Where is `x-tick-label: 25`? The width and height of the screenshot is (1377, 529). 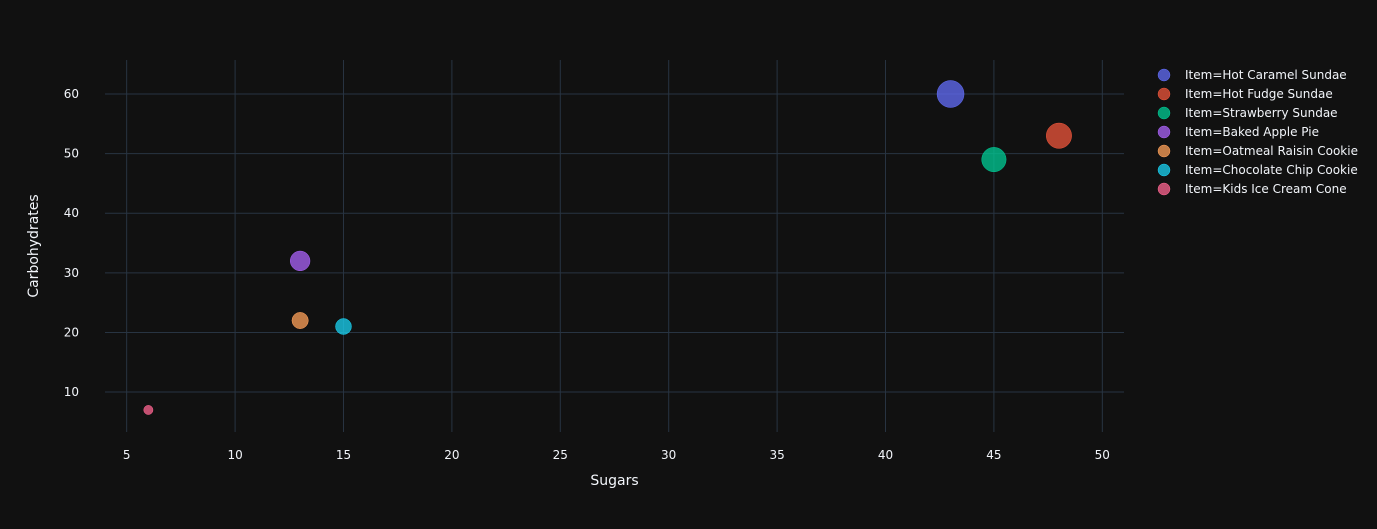 x-tick-label: 25 is located at coordinates (560, 455).